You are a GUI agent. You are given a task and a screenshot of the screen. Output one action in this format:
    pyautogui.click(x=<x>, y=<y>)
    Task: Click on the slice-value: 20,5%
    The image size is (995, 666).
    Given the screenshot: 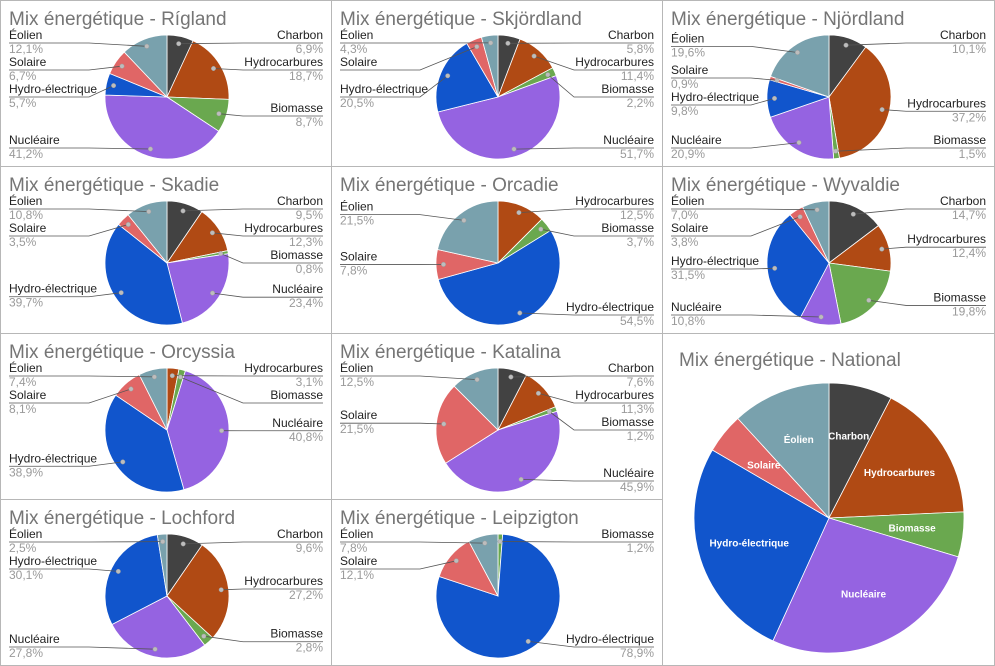 What is the action you would take?
    pyautogui.click(x=357, y=103)
    